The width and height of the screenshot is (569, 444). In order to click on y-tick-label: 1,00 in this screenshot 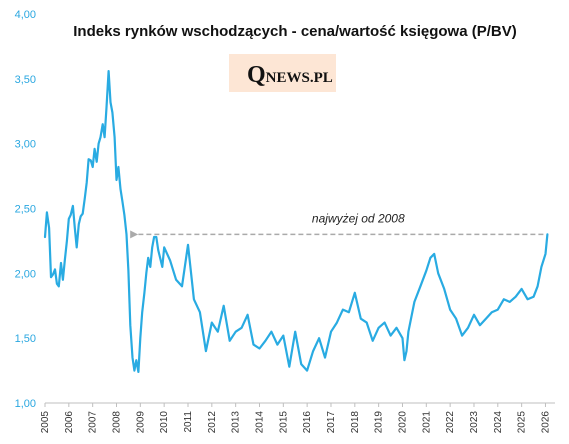, I will do `click(25, 404)`.